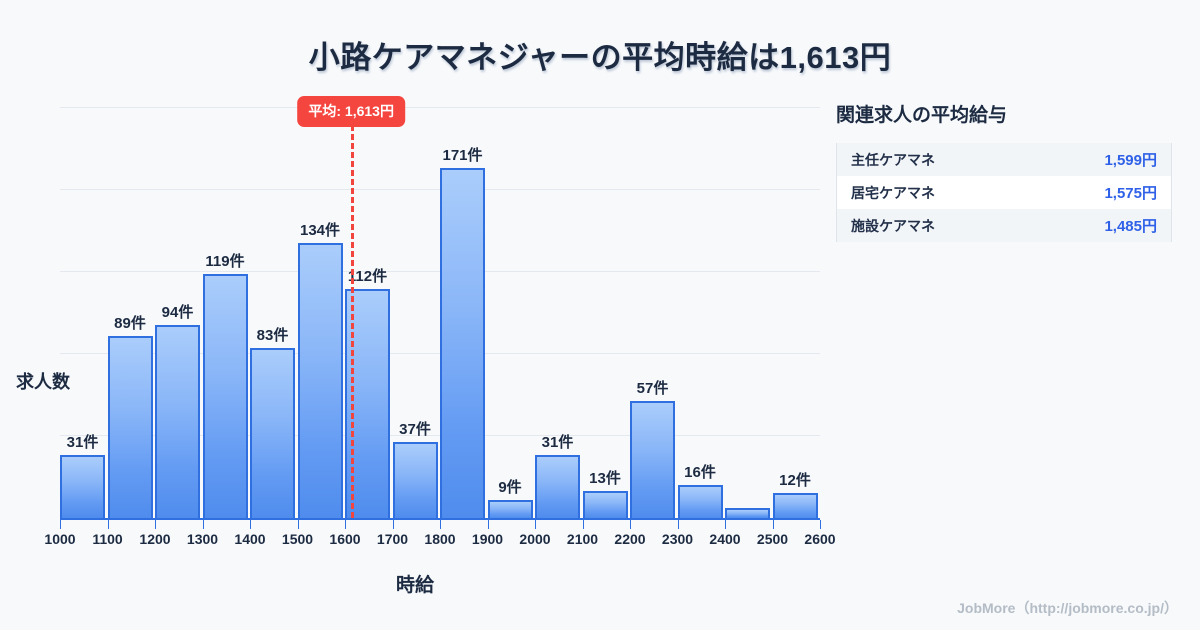  I want to click on bar-slot: 13件, so click(605, 308).